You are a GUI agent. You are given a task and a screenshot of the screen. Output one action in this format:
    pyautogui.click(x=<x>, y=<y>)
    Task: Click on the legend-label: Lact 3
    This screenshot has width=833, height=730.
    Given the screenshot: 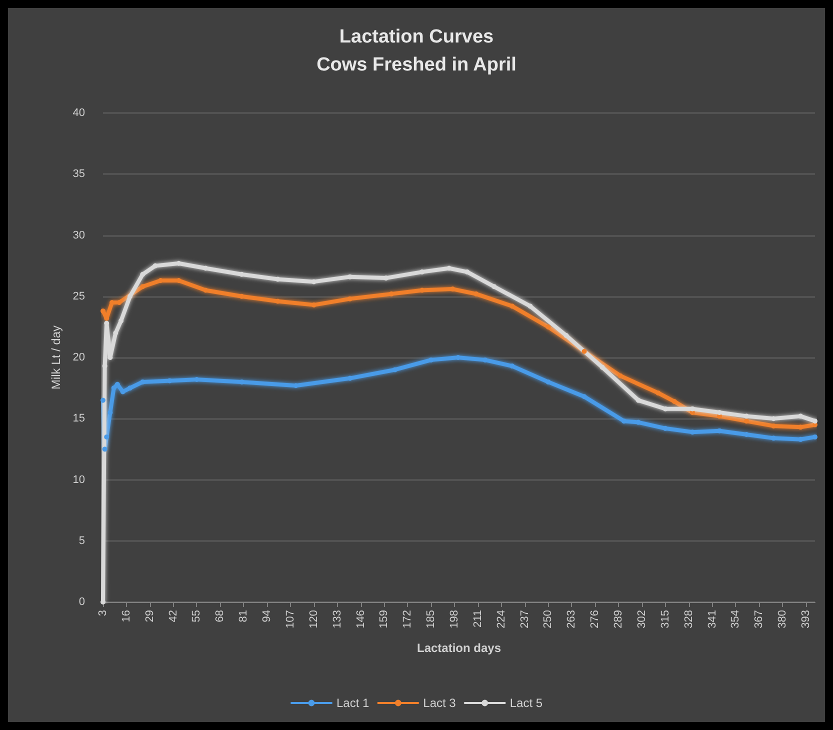 What is the action you would take?
    pyautogui.click(x=439, y=703)
    